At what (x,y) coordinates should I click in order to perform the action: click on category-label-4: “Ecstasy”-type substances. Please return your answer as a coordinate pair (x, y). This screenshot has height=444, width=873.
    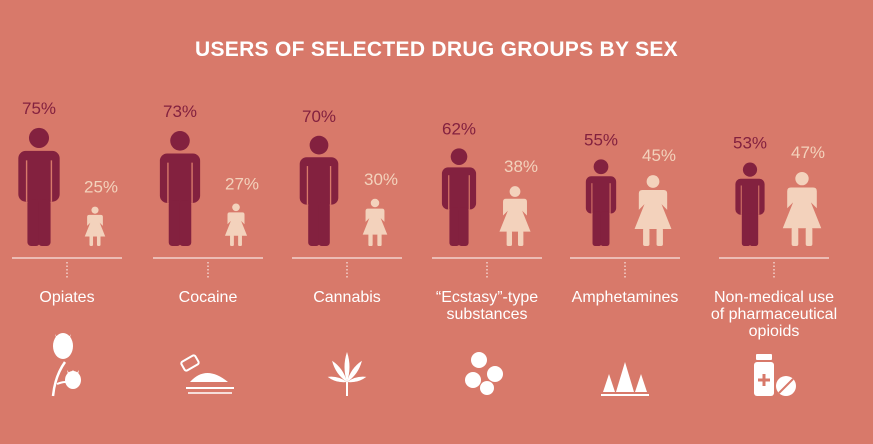
    Looking at the image, I should click on (487, 306).